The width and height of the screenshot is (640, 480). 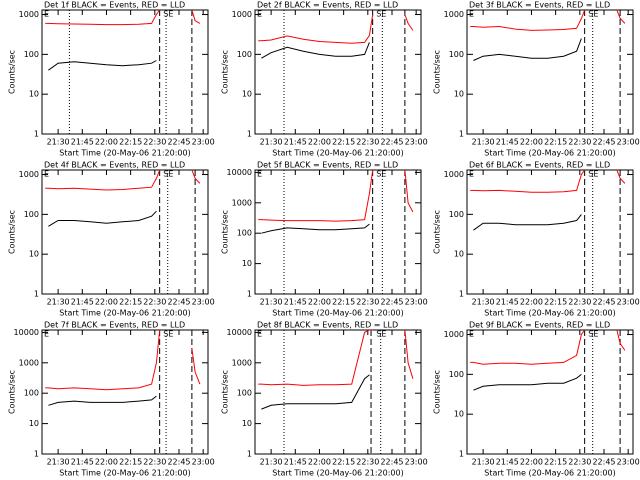 I want to click on panel-title: Det 3f BLACK = Events, RED = LLD, so click(x=539, y=5).